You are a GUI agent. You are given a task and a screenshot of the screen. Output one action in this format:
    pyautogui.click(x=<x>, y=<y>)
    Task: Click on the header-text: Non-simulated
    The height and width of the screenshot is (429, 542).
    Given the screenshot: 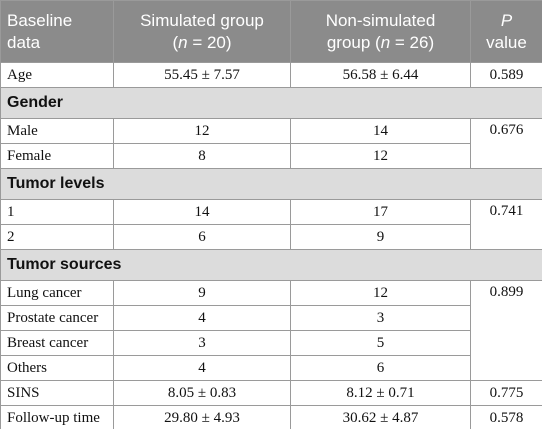 What is the action you would take?
    pyautogui.click(x=380, y=20)
    